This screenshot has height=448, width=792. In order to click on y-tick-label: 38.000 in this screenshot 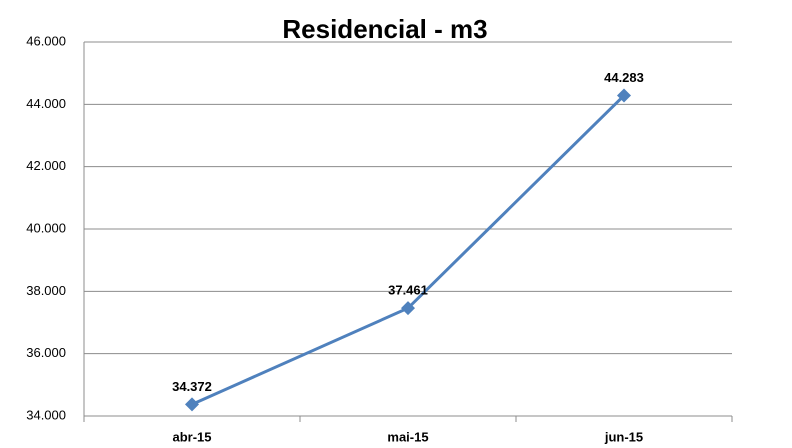, I will do `click(46, 290)`.